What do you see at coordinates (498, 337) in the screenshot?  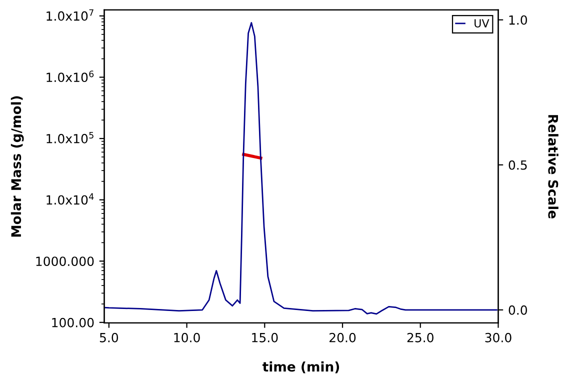 I see `x-tick-label: 30.0` at bounding box center [498, 337].